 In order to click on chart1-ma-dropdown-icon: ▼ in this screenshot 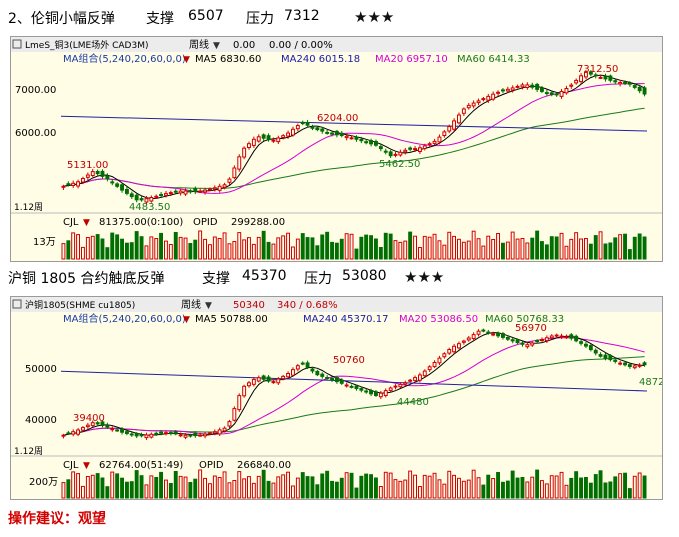, I will do `click(186, 60)`.